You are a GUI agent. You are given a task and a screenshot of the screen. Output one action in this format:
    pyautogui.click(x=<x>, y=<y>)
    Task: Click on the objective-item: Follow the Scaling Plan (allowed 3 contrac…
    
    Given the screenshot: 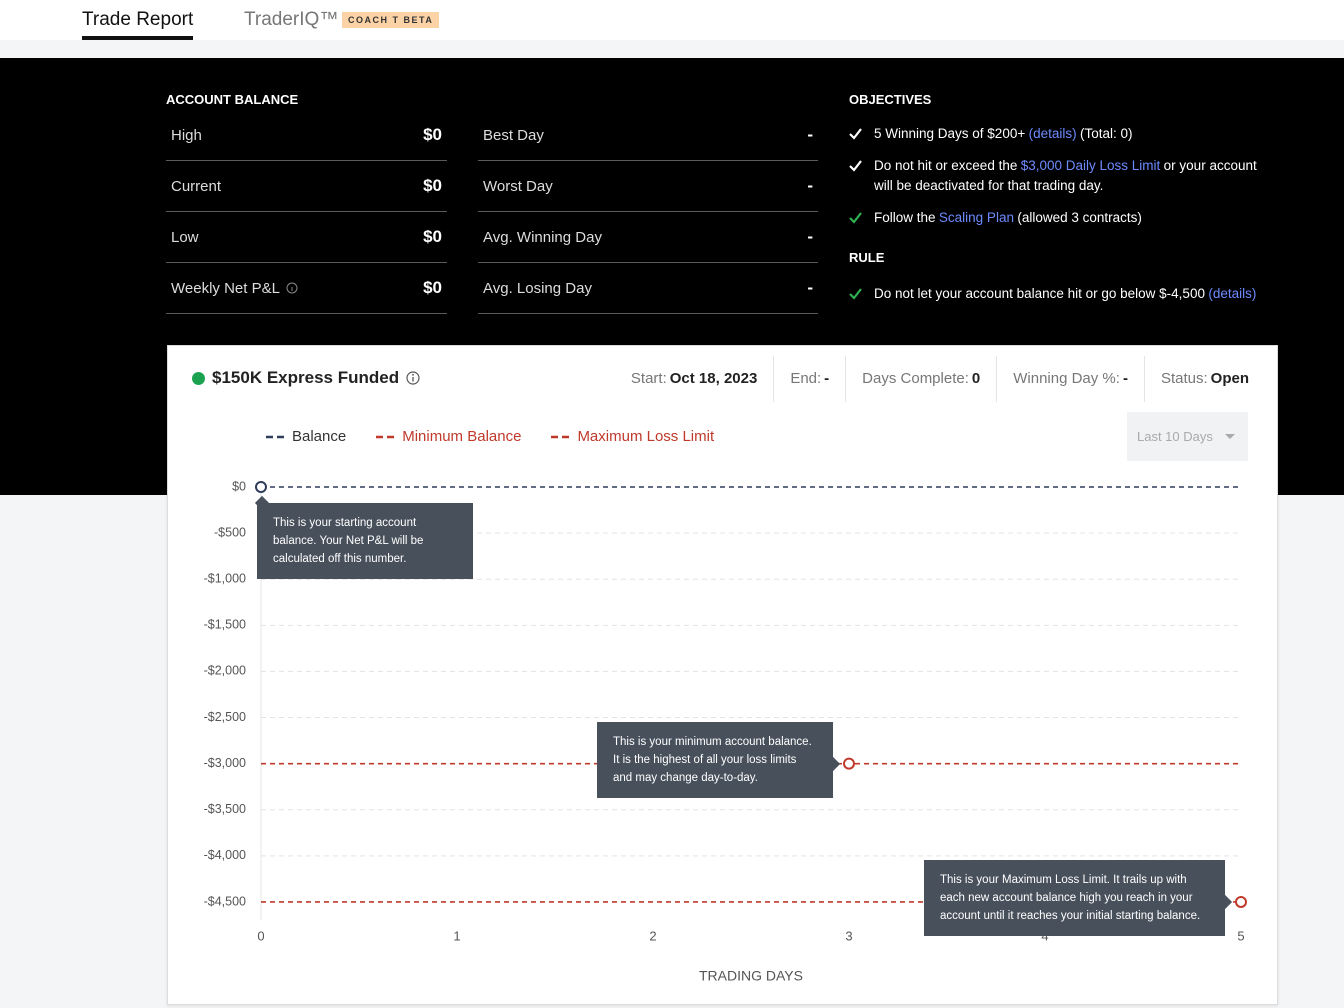 What is the action you would take?
    pyautogui.click(x=1064, y=218)
    